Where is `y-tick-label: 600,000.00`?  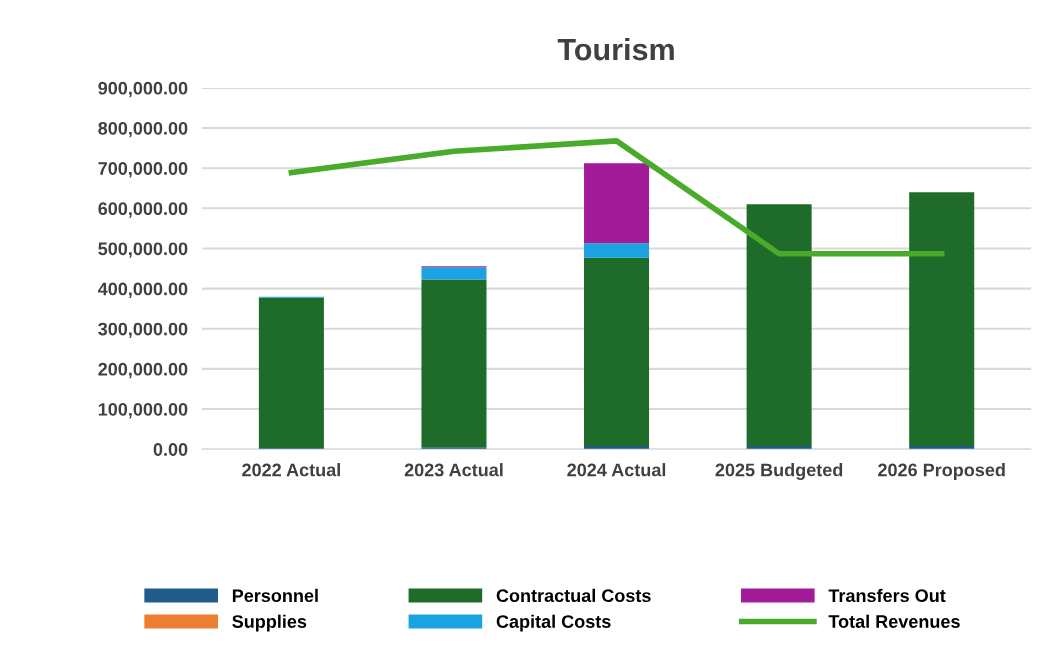
y-tick-label: 600,000.00 is located at coordinates (143, 210).